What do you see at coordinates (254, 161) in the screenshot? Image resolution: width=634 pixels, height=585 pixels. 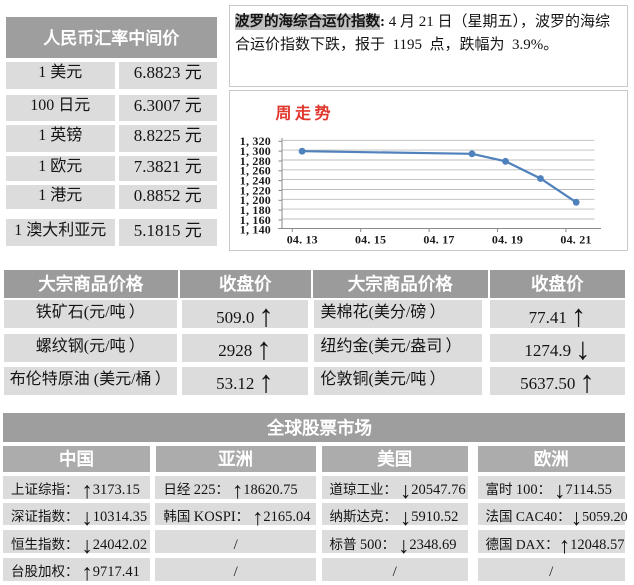 I see `svg-text: 1, 280` at bounding box center [254, 161].